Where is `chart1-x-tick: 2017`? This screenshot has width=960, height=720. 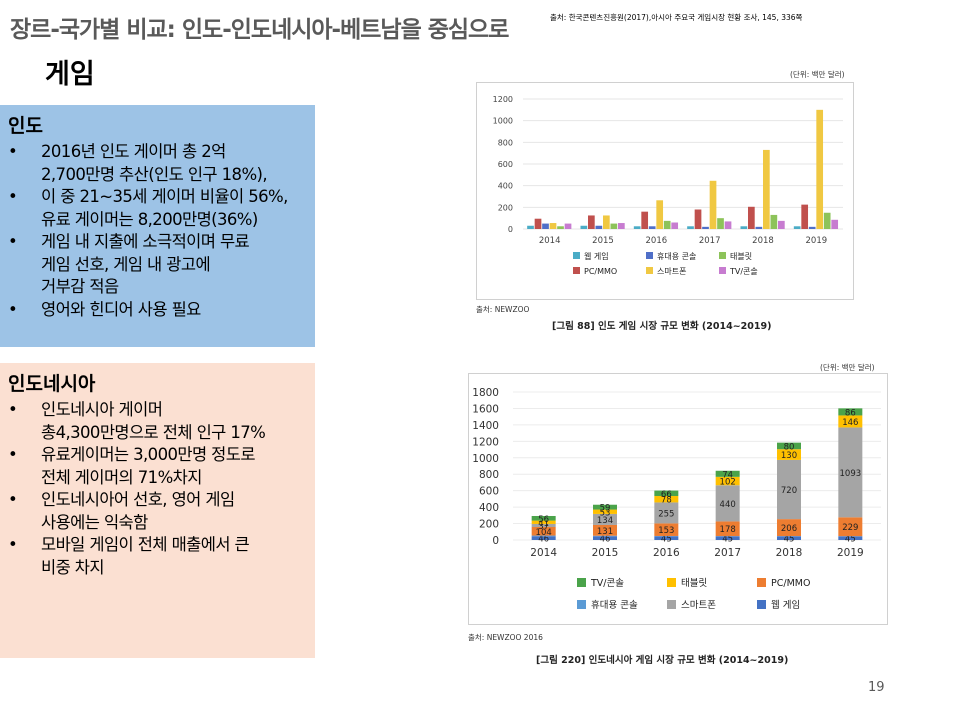 chart1-x-tick: 2017 is located at coordinates (710, 241).